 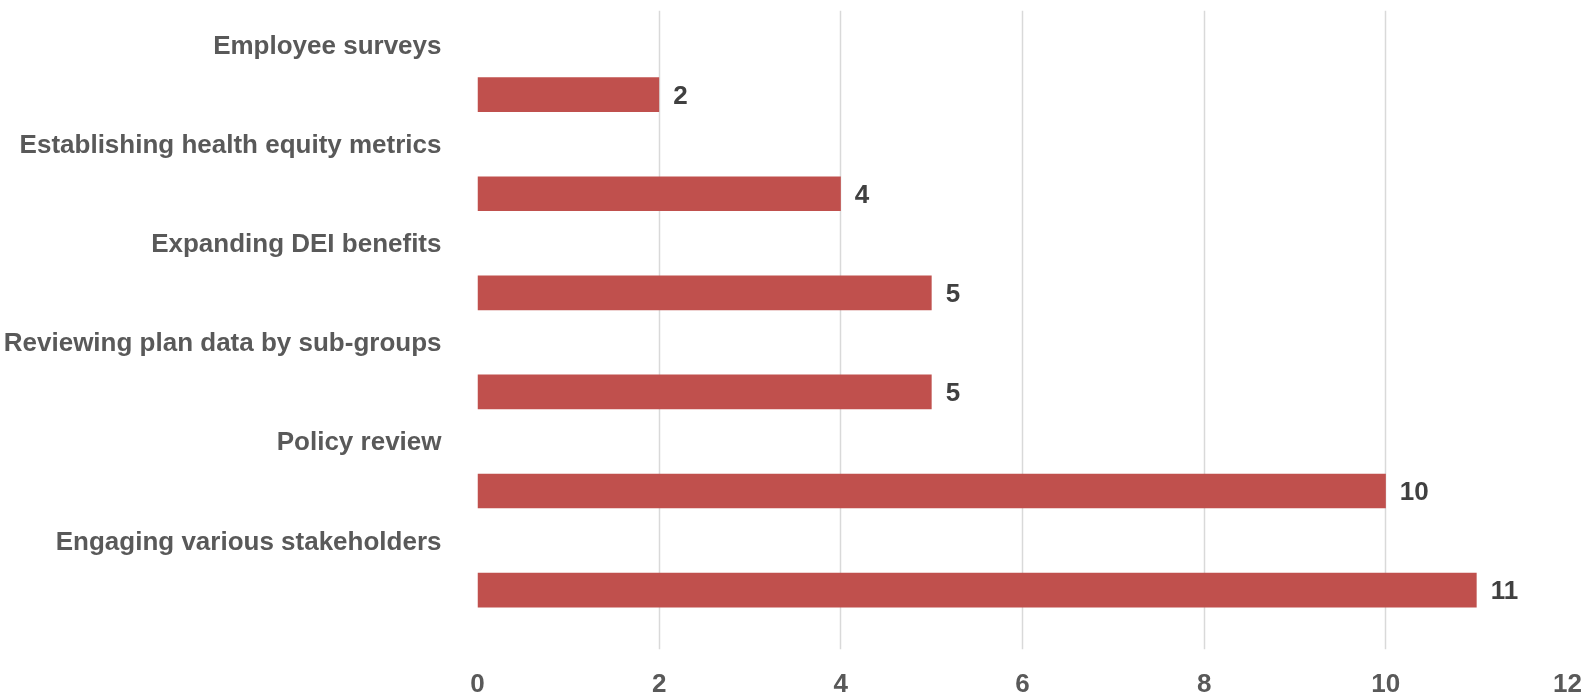 I want to click on data-label: 4, so click(x=862, y=193).